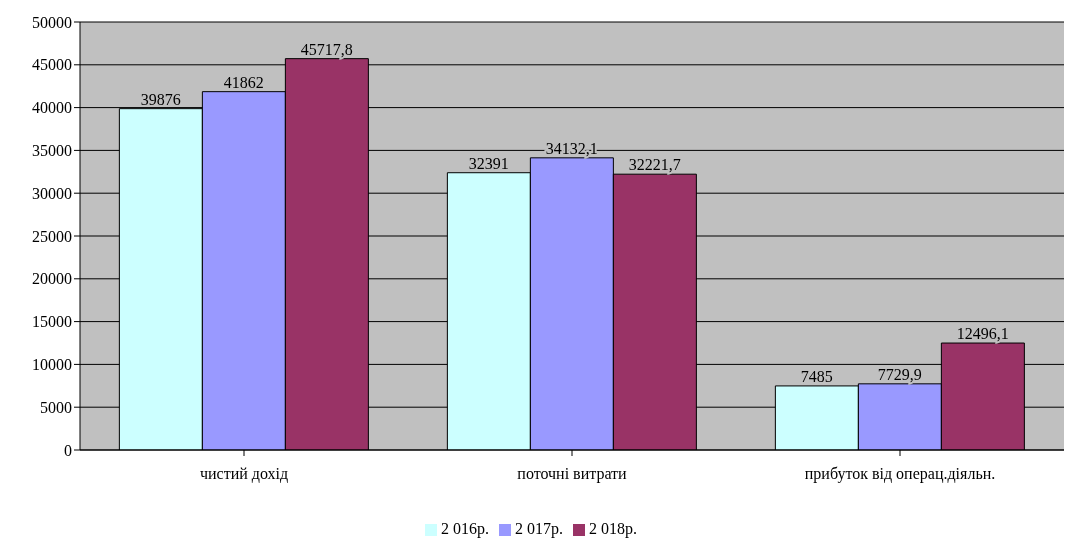 This screenshot has width=1092, height=558. I want to click on y-tick-label: 40000, so click(52, 108).